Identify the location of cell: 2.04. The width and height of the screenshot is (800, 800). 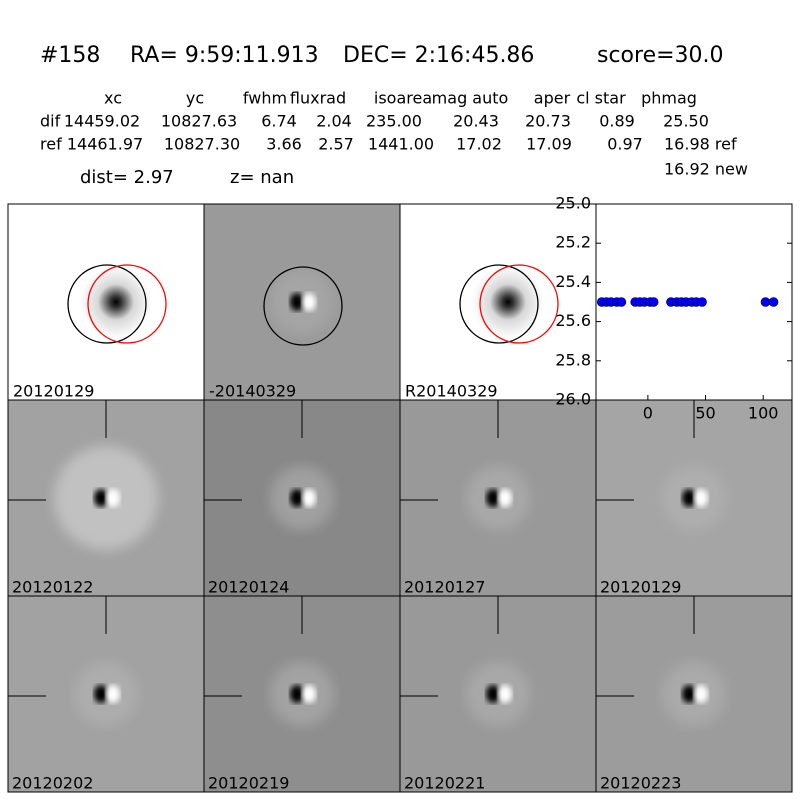
(334, 121).